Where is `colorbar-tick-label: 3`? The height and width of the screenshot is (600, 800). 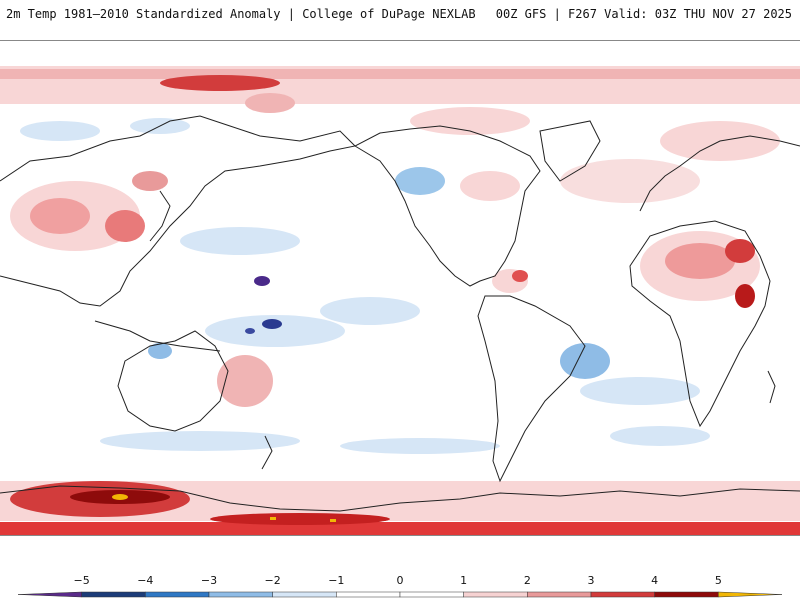
colorbar-tick-label: 3 is located at coordinates (591, 580).